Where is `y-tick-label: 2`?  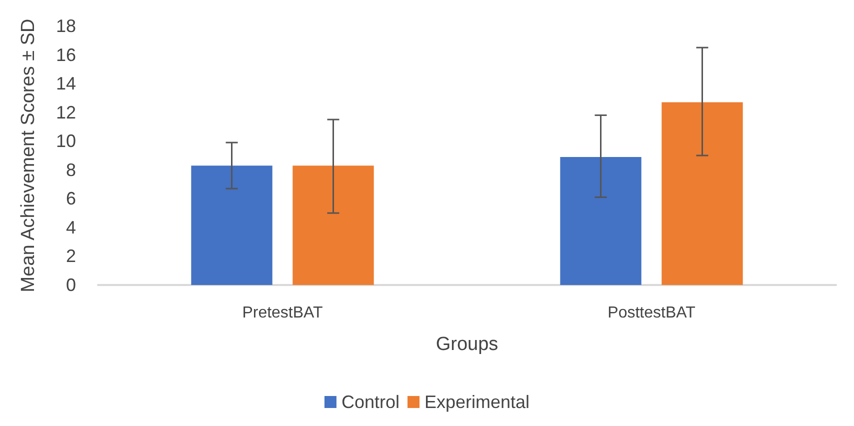 y-tick-label: 2 is located at coordinates (71, 256).